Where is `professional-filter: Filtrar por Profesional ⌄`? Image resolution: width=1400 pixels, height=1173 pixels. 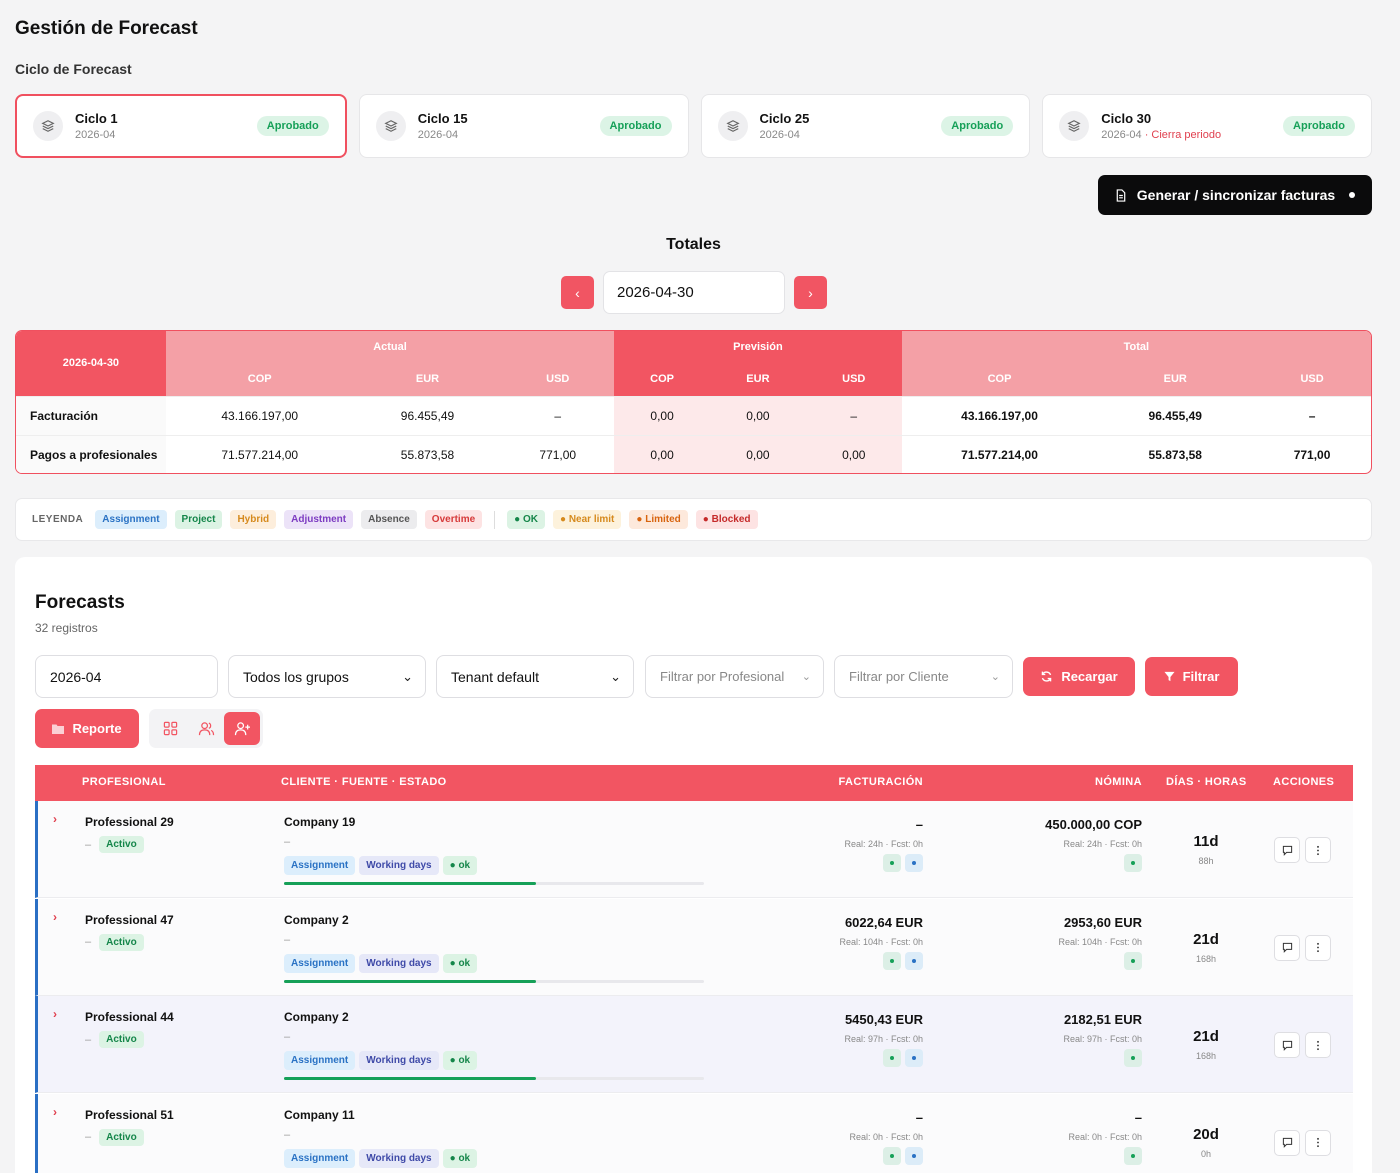
professional-filter: Filtrar por Profesional ⌄ is located at coordinates (734, 676).